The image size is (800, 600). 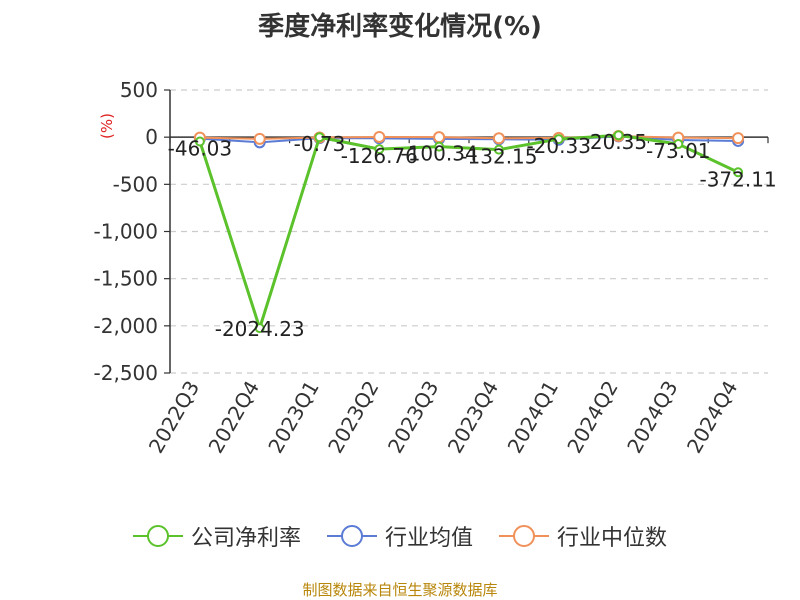 I want to click on data-label: -2024.23, so click(x=260, y=329).